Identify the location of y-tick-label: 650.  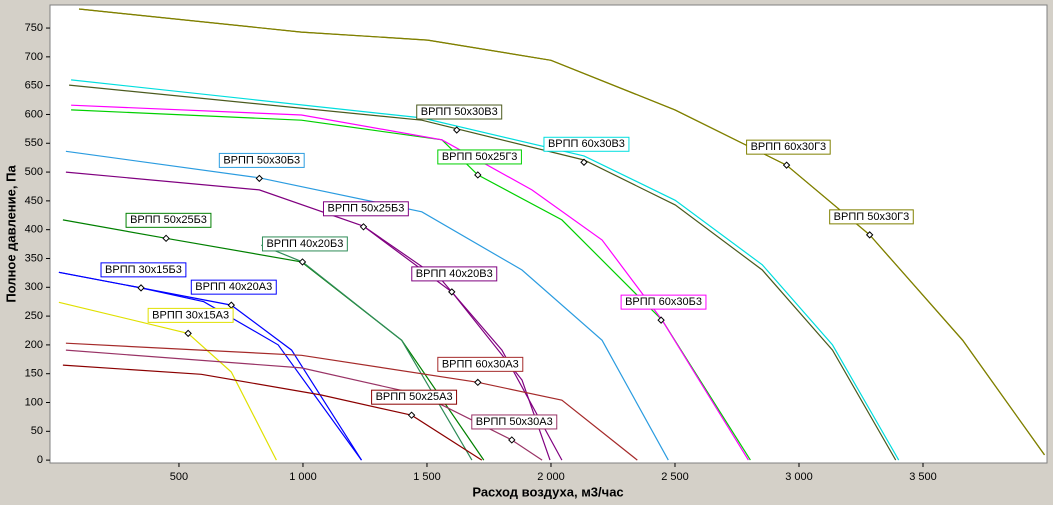
(34, 86).